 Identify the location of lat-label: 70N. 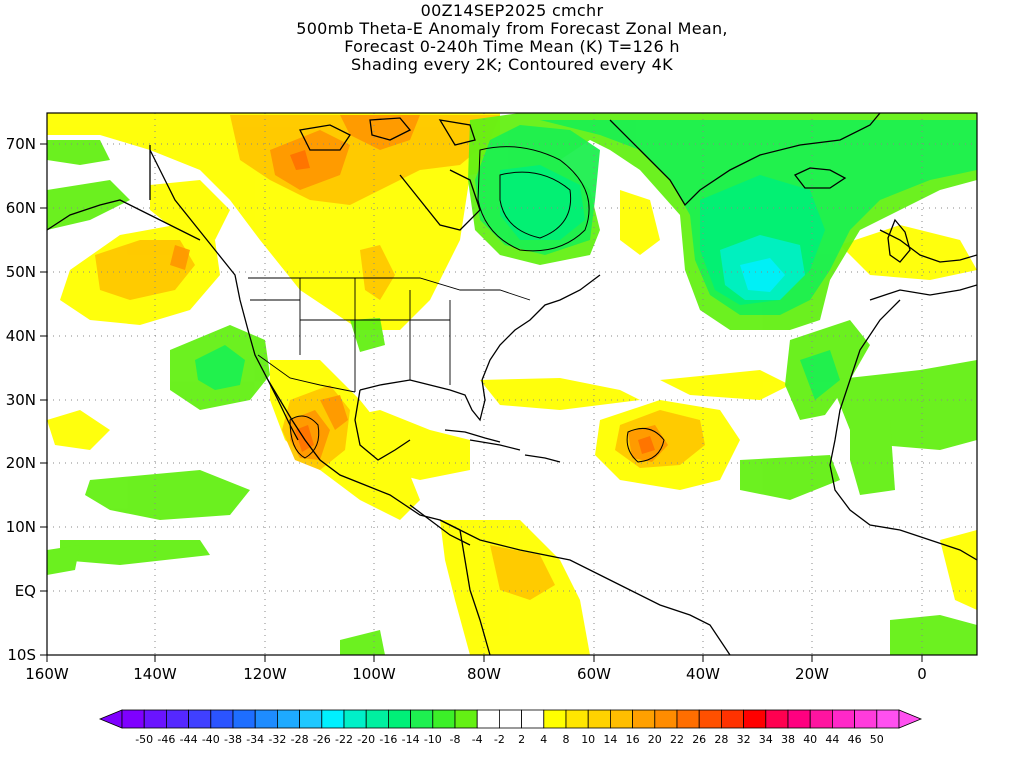
(21, 144).